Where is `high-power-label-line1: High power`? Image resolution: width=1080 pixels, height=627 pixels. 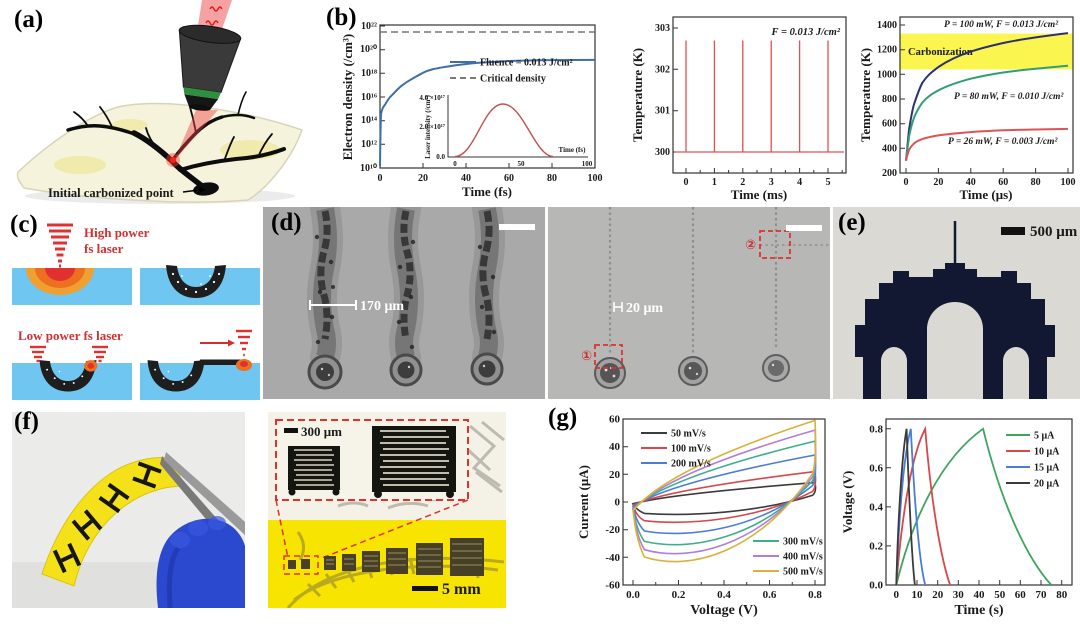
high-power-label-line1: High power is located at coordinates (117, 232).